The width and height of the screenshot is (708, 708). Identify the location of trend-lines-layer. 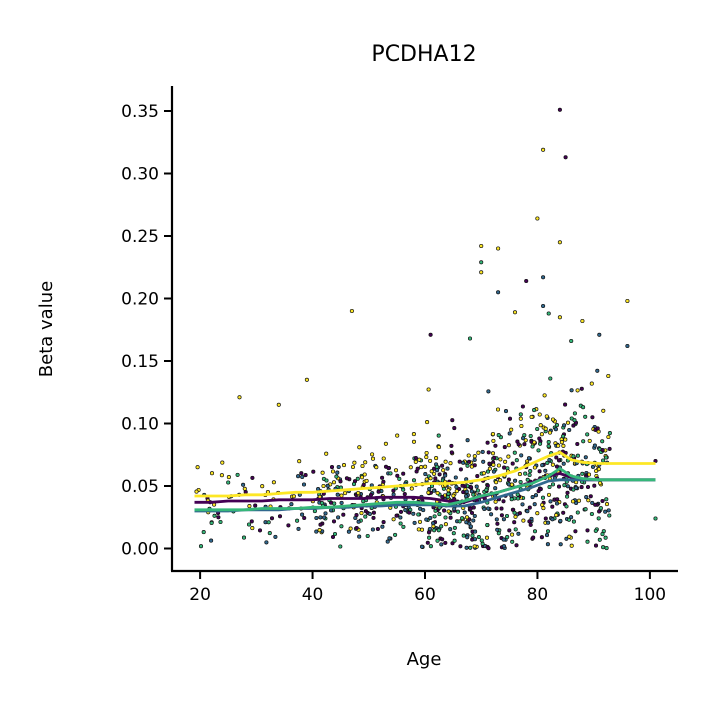
(425, 481).